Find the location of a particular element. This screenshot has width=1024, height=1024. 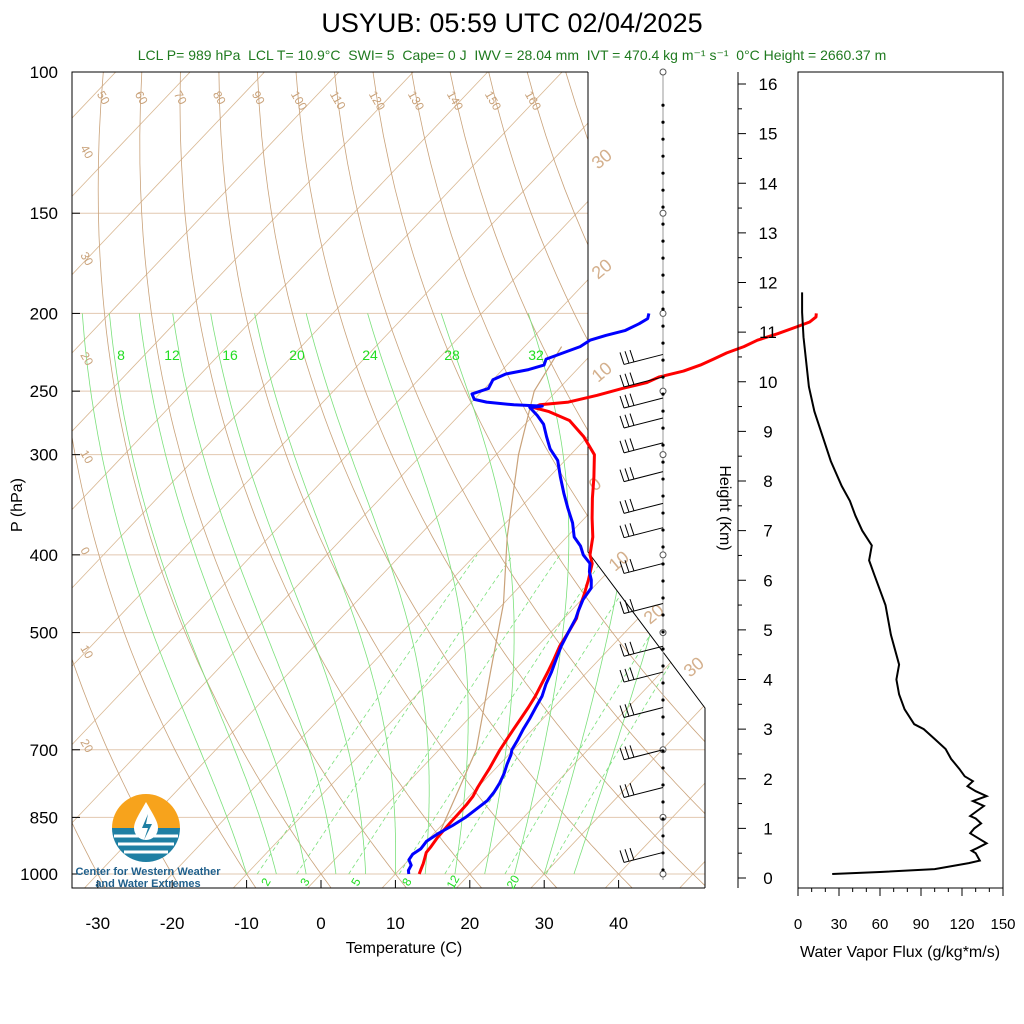

height-tick-label: 9 is located at coordinates (767, 431).